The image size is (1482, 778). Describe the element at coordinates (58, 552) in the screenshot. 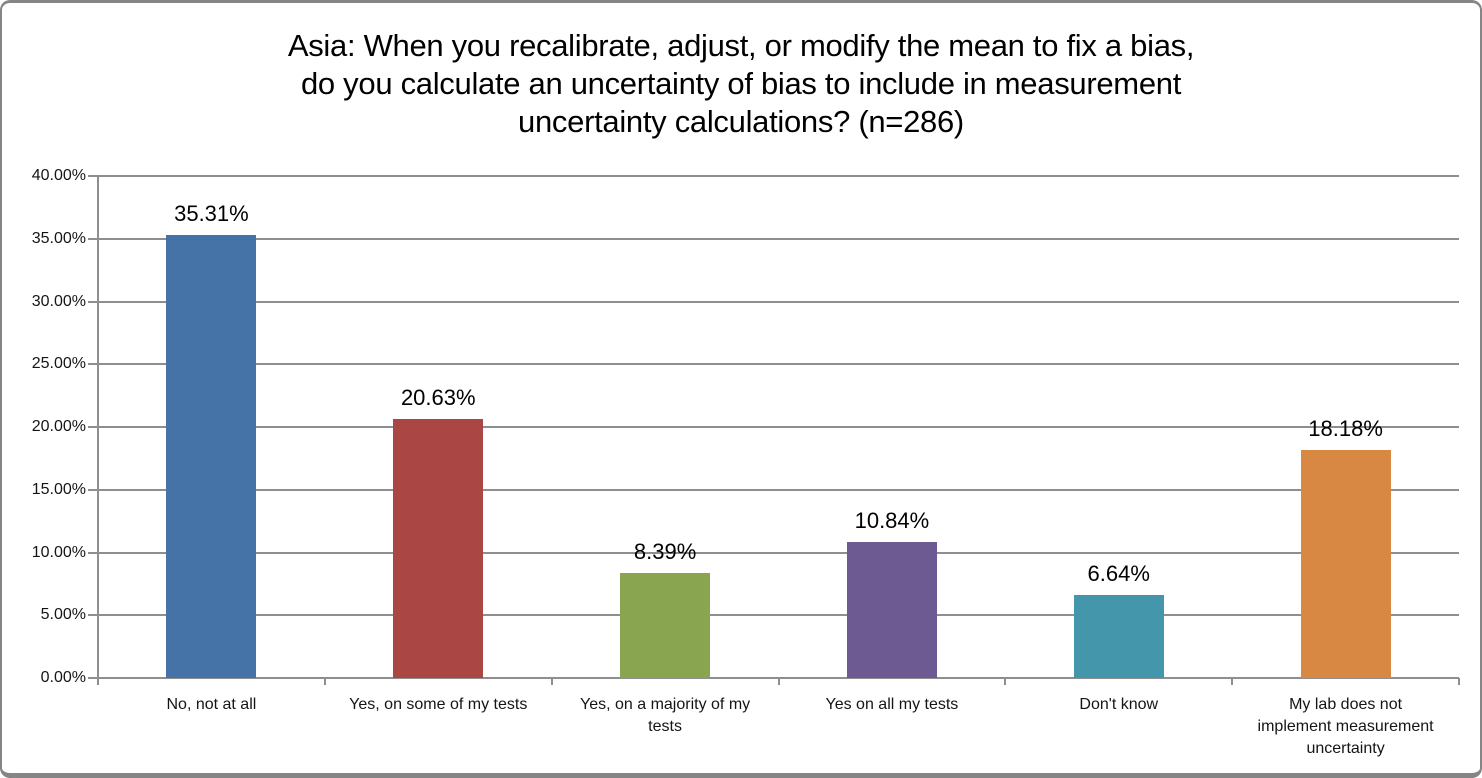

I see `y-axis-tick-label: 10.00%` at that location.